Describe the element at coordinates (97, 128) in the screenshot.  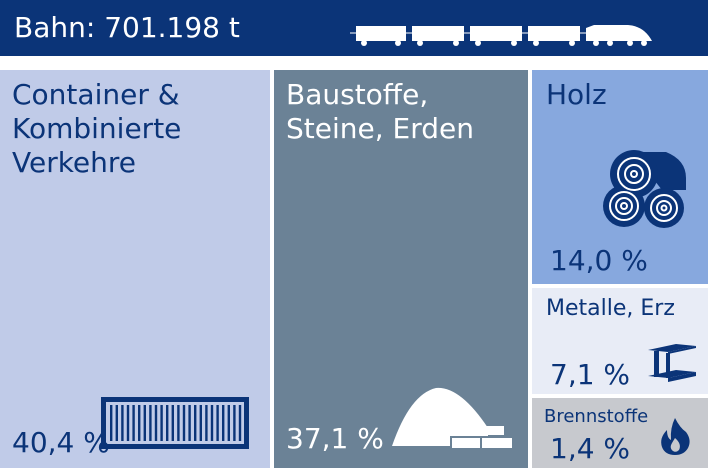
I see `tile-label-container: Container & Kombinierte Verkehre` at that location.